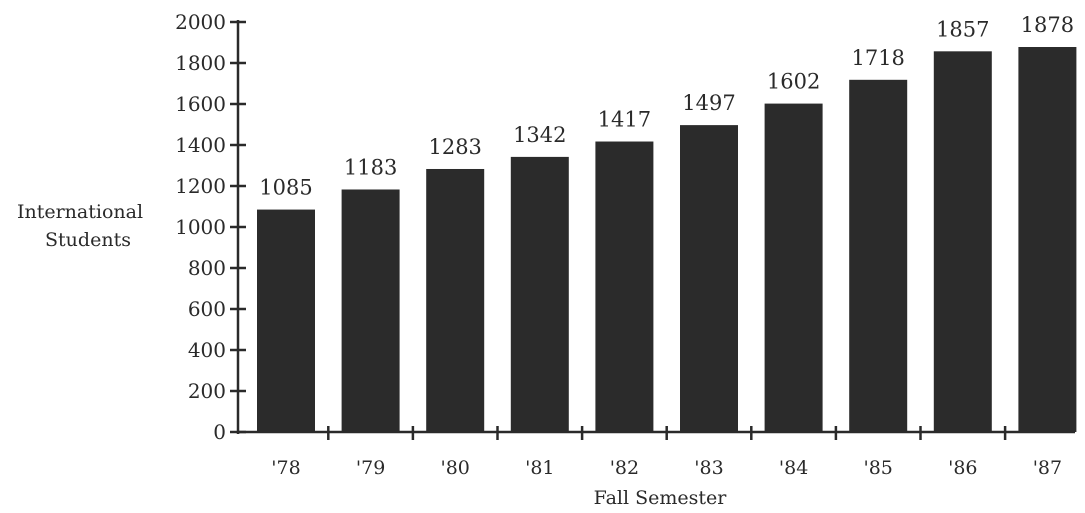 The width and height of the screenshot is (1085, 513). What do you see at coordinates (200, 227) in the screenshot?
I see `y-tick-label: 1000` at bounding box center [200, 227].